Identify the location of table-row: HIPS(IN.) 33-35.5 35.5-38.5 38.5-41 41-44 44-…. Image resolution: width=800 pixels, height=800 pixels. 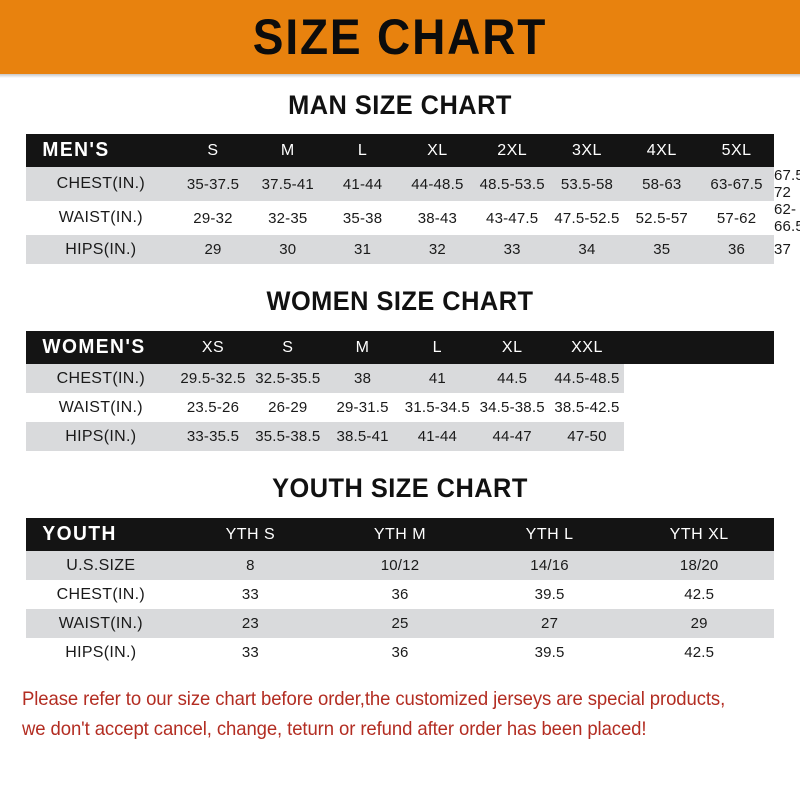
(400, 436).